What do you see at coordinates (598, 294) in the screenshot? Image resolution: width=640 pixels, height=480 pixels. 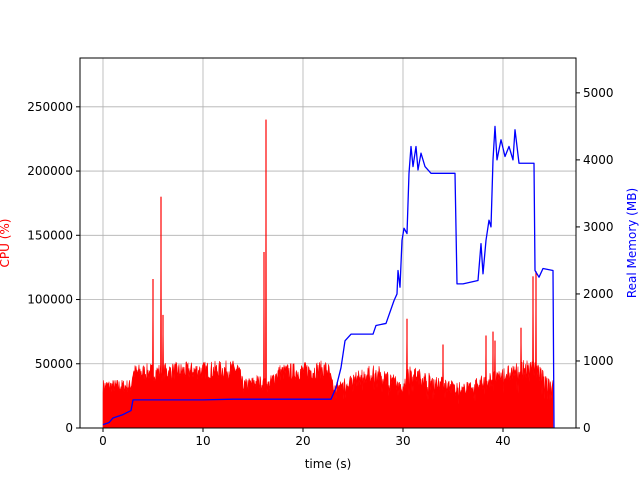 I see `y-right-tick-label: 2000` at bounding box center [598, 294].